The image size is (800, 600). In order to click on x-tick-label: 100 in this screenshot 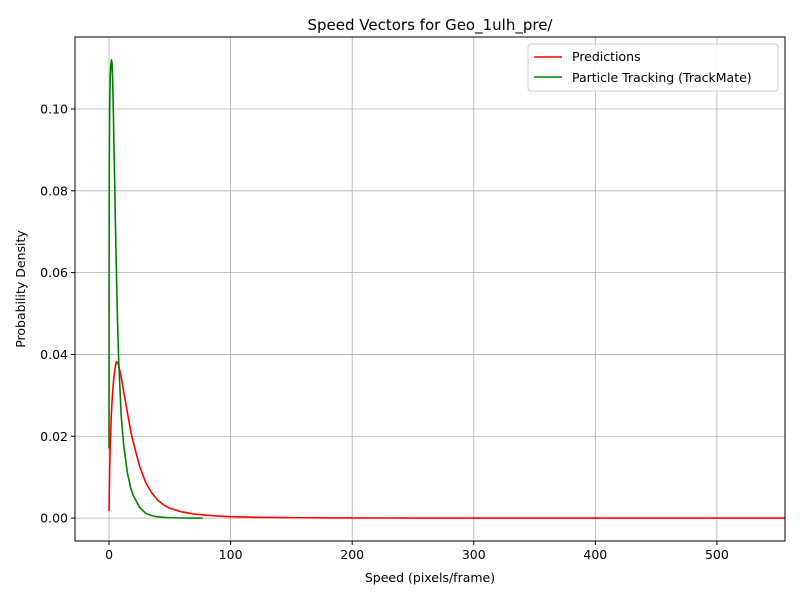, I will do `click(231, 554)`.